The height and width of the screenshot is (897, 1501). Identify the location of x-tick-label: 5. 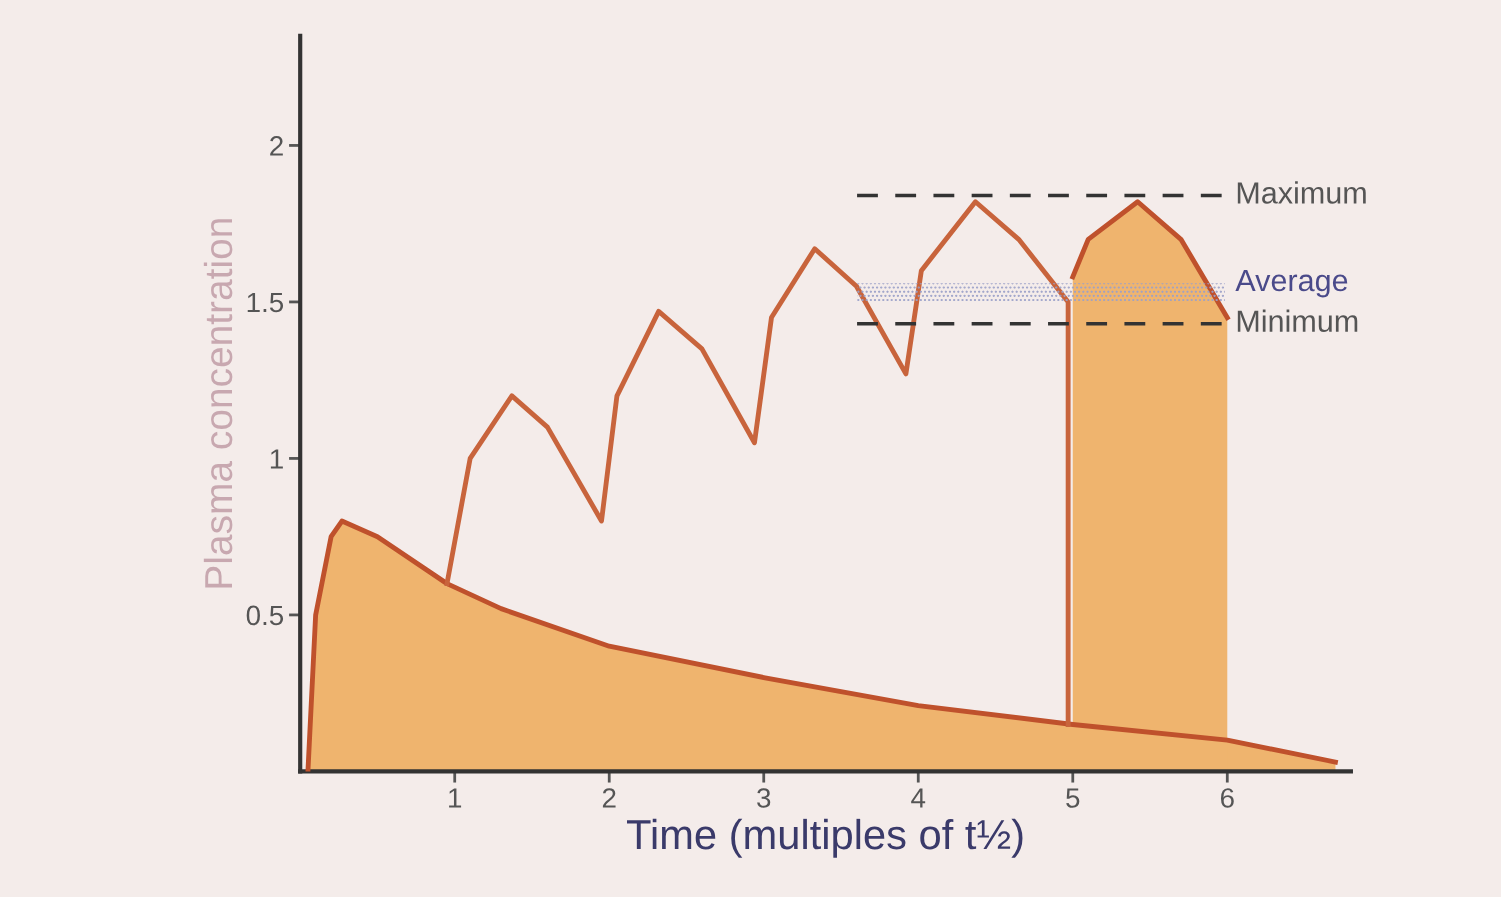
(1073, 798).